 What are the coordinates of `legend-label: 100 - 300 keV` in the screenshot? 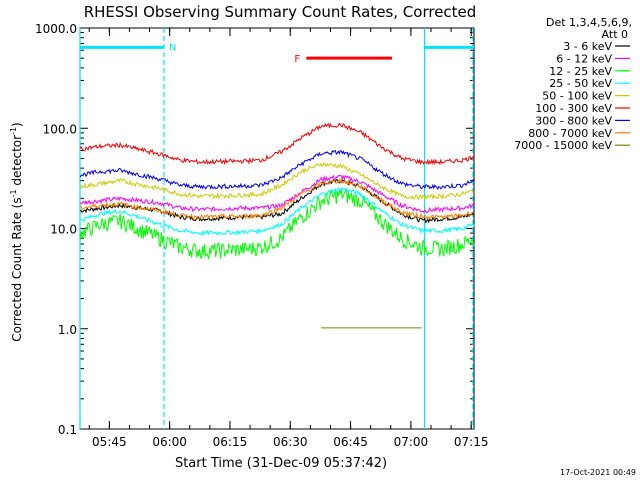 It's located at (573, 108).